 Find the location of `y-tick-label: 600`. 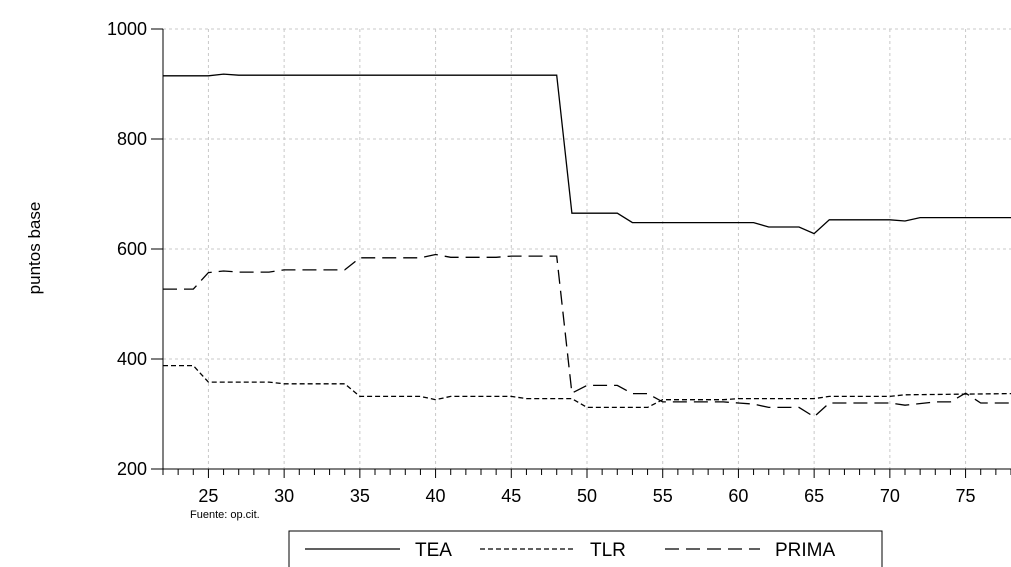

y-tick-label: 600 is located at coordinates (132, 249).